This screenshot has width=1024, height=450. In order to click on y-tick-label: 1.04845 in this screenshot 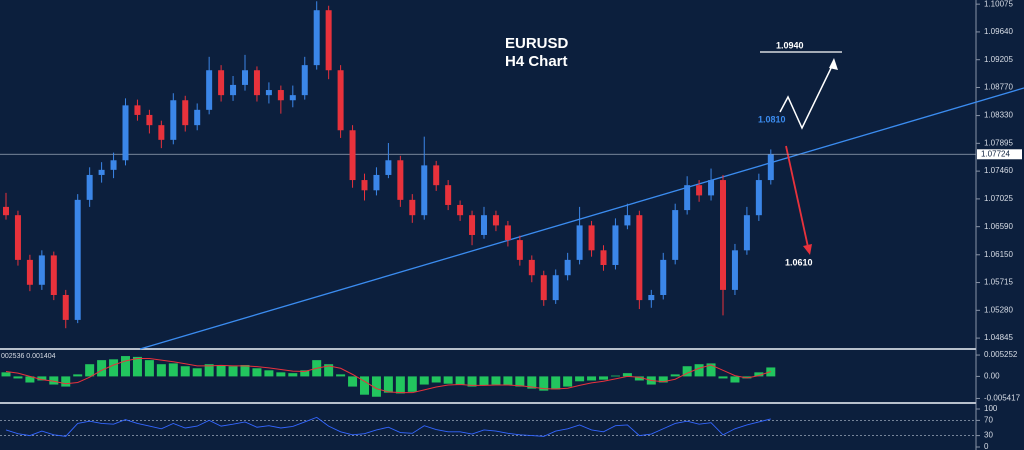, I will do `click(998, 337)`.